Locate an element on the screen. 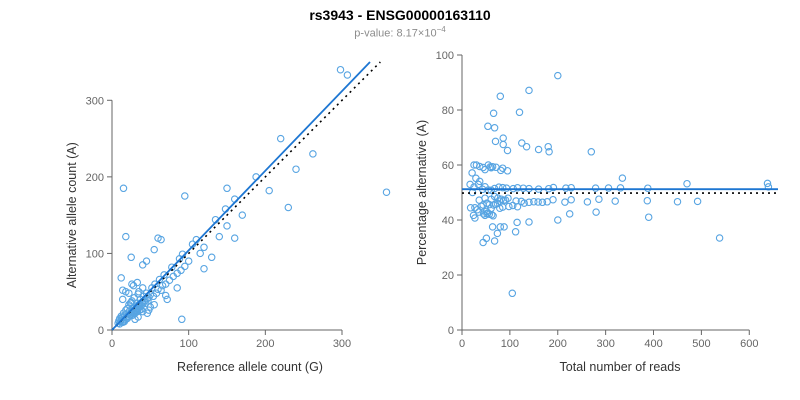  x-tick-label: 600 is located at coordinates (749, 344).